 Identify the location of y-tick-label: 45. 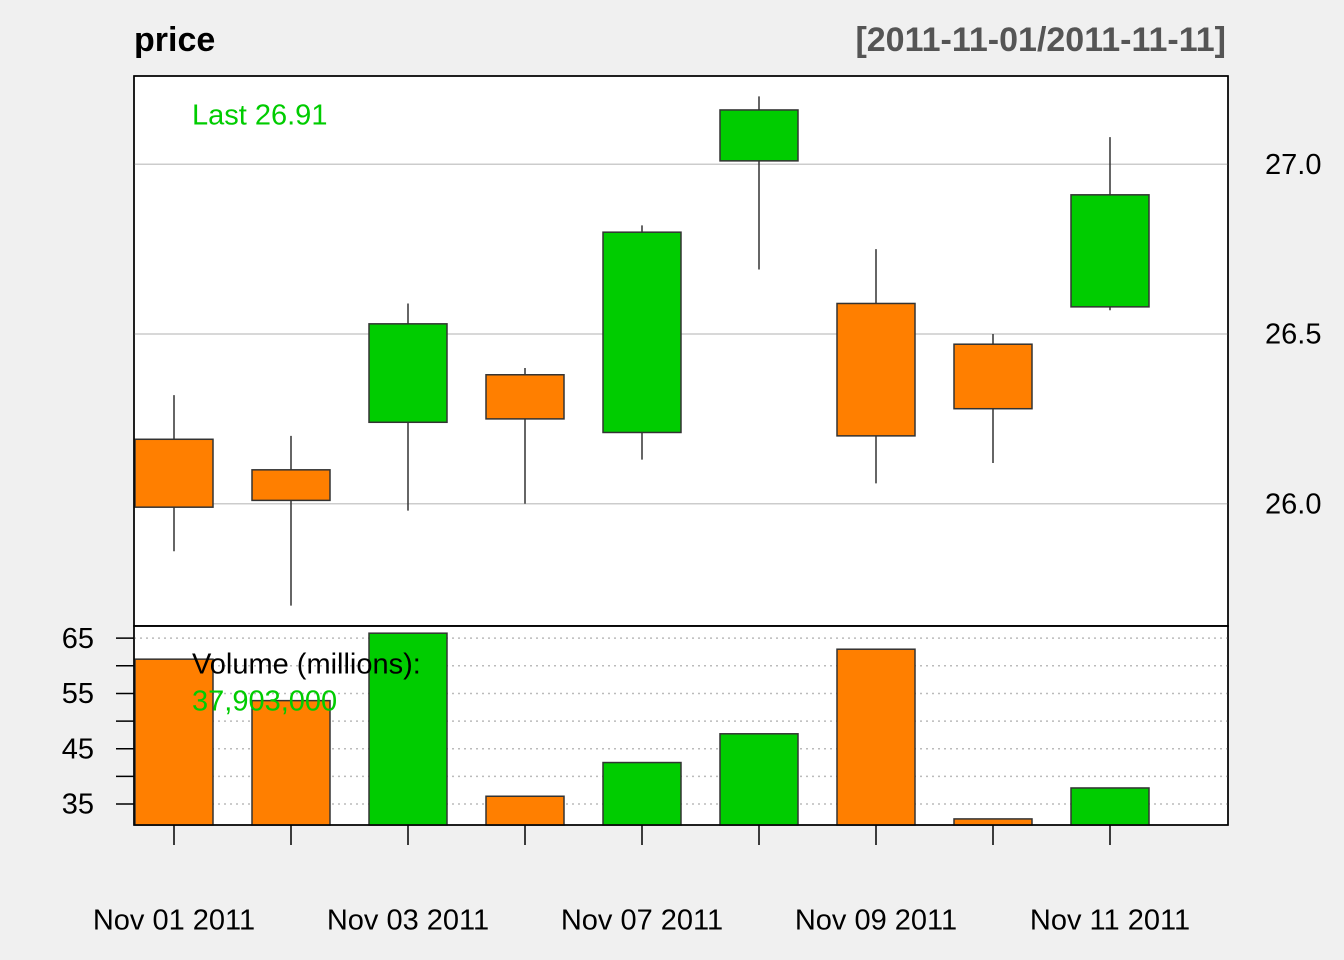
(78, 749).